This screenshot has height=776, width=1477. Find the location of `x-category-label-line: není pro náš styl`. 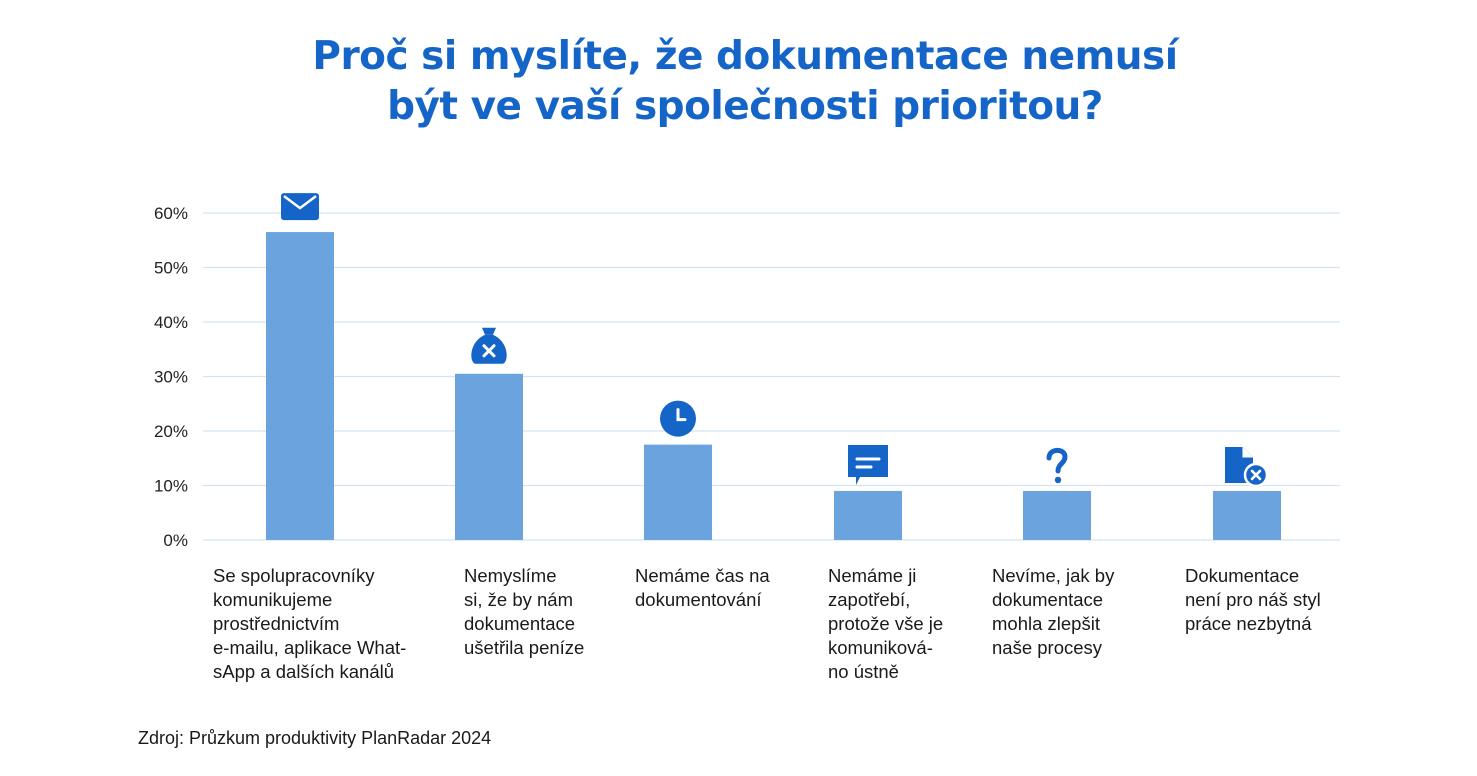

x-category-label-line: není pro náš styl is located at coordinates (1253, 599).